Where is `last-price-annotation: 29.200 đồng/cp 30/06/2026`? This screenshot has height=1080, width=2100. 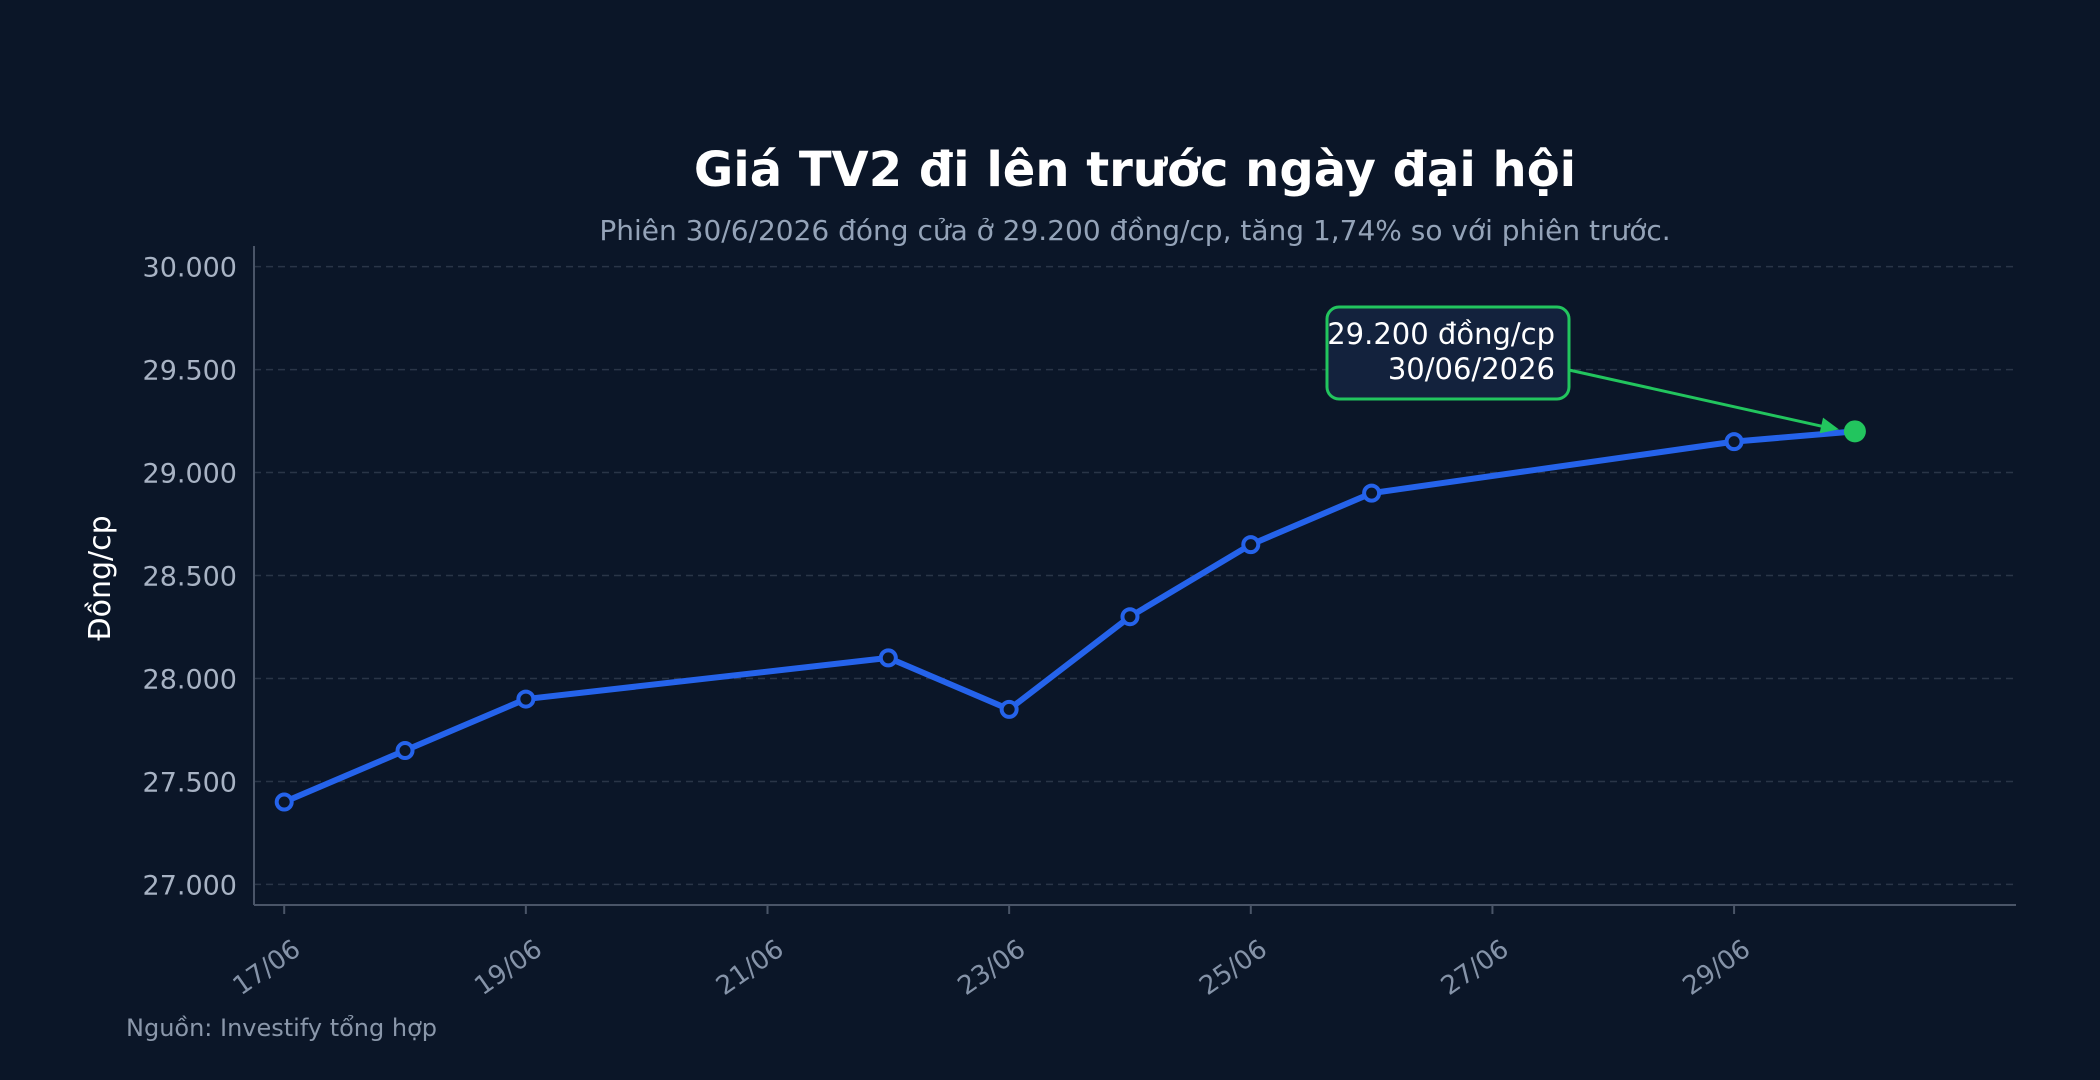
last-price-annotation: 29.200 đồng/cp 30/06/2026 is located at coordinates (1595, 374).